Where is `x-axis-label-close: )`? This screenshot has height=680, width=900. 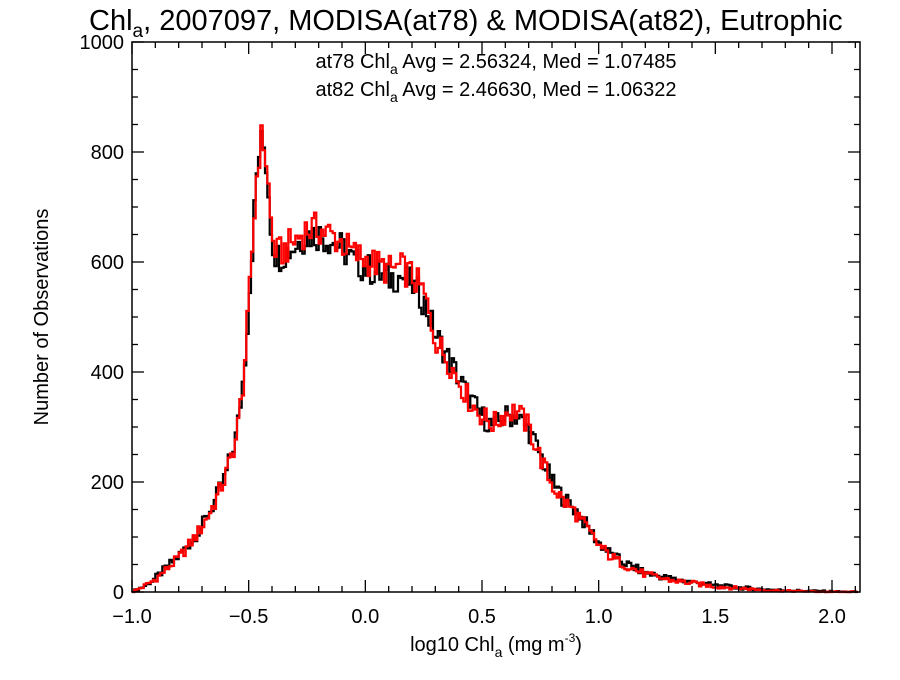 x-axis-label-close: ) is located at coordinates (578, 645).